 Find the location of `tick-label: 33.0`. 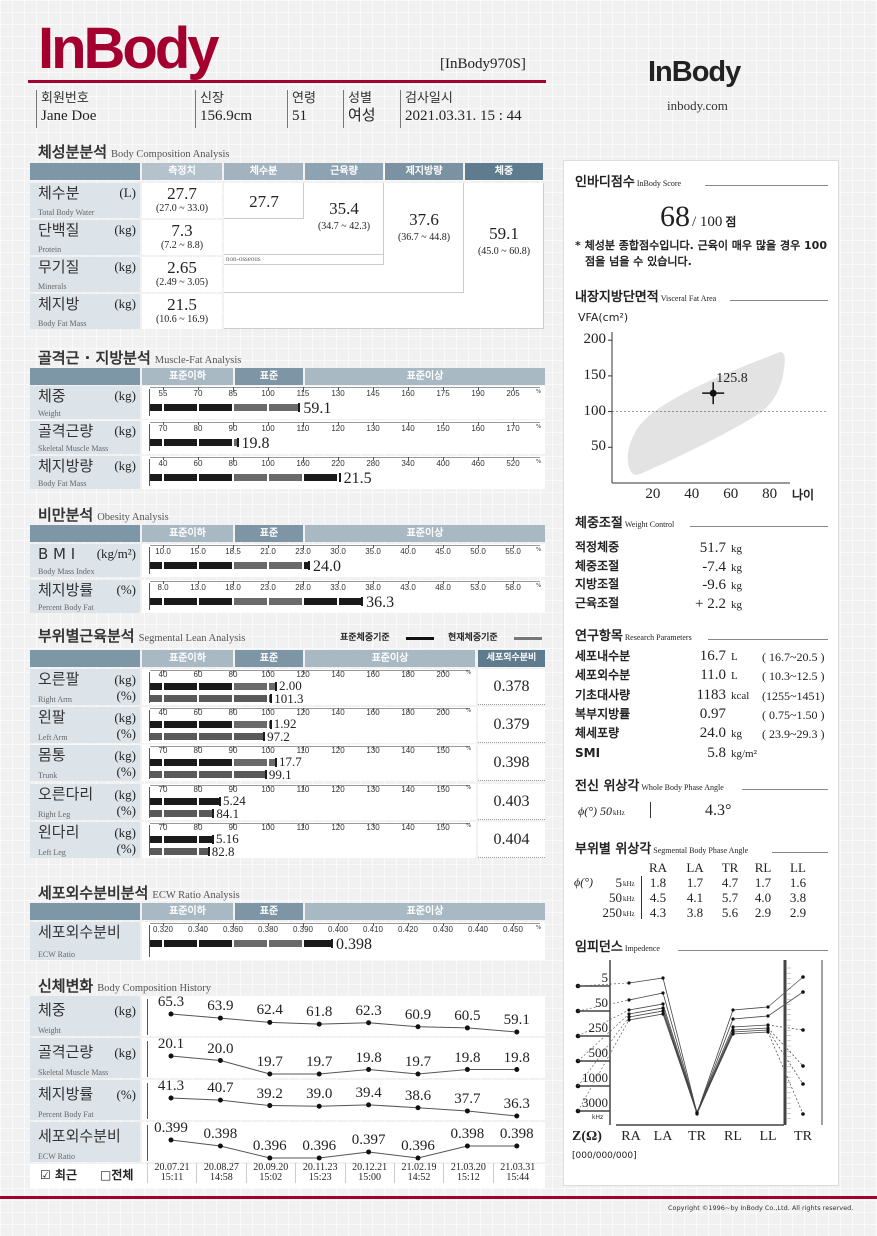

tick-label: 33.0 is located at coordinates (338, 587).